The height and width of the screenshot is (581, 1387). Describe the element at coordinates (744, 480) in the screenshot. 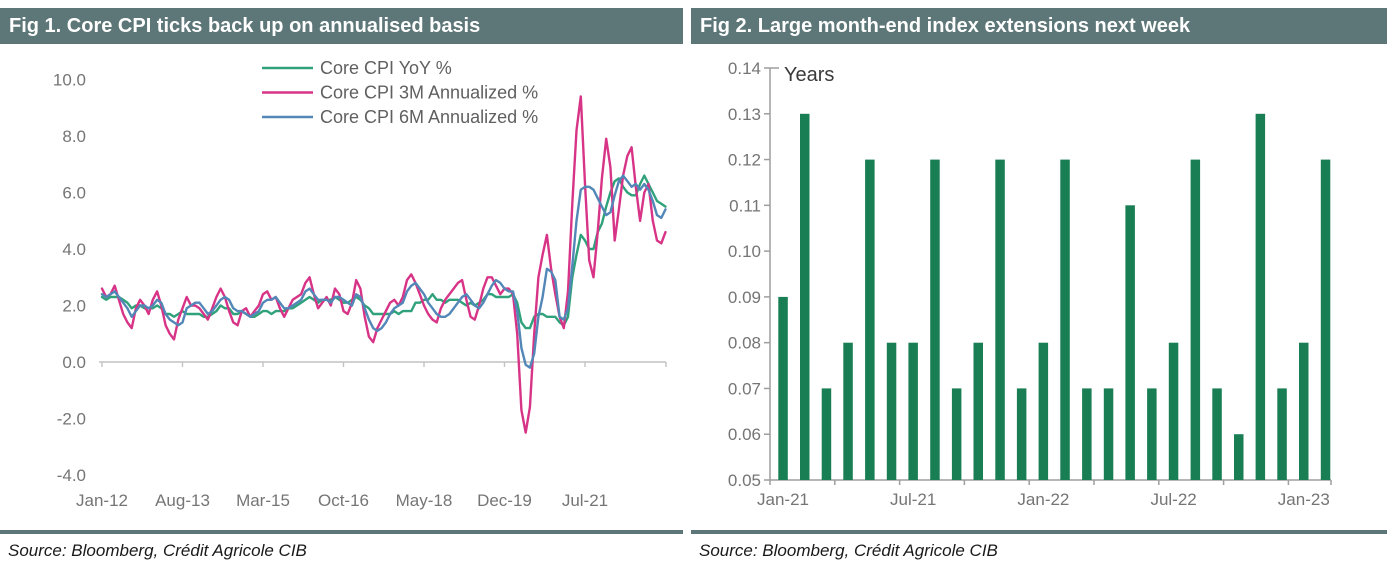

I see `fig2-y-tick-label: 0.05` at that location.